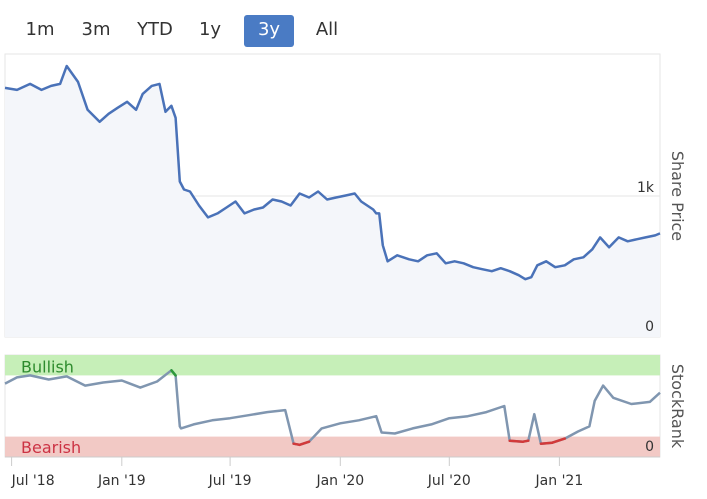  Describe the element at coordinates (646, 188) in the screenshot. I see `price-tick-1k: 1k` at that location.